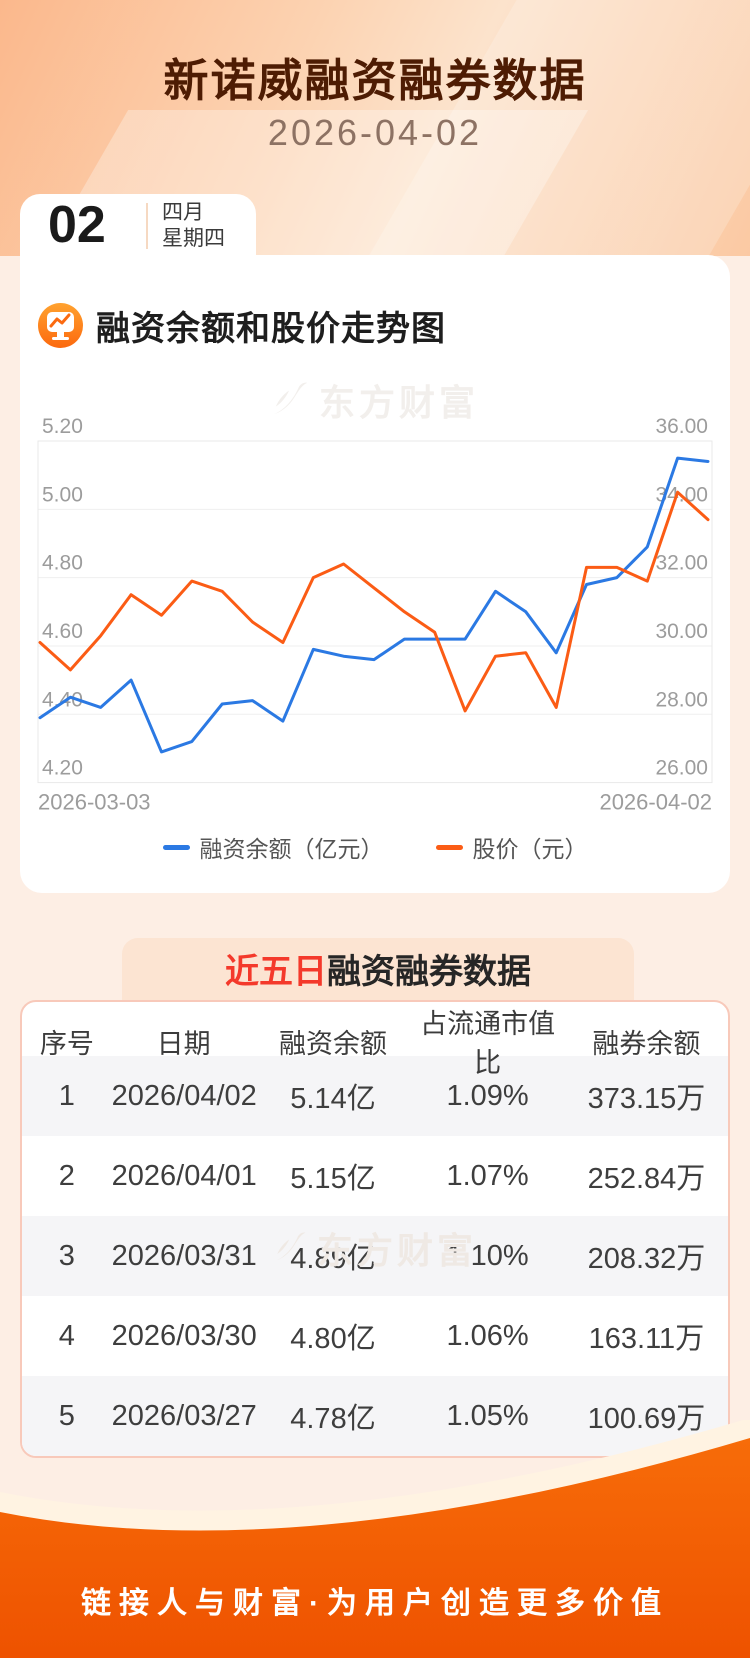 The width and height of the screenshot is (750, 1658). What do you see at coordinates (176, 847) in the screenshot?
I see `legend-marker-blue` at bounding box center [176, 847].